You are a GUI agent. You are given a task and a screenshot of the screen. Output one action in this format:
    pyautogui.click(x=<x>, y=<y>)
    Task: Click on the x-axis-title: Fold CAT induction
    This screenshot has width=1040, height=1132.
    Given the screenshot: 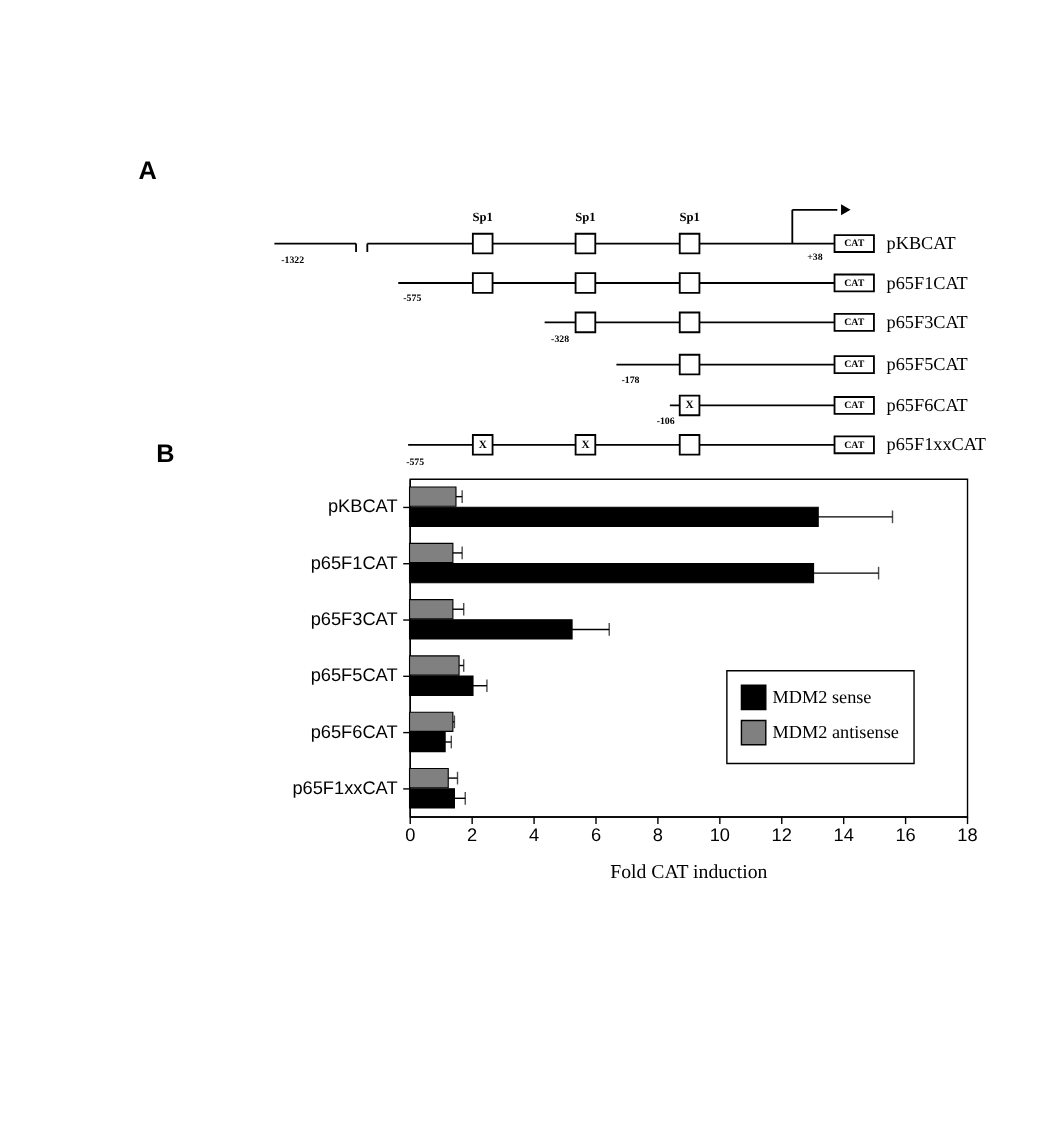 What is the action you would take?
    pyautogui.click(x=689, y=872)
    